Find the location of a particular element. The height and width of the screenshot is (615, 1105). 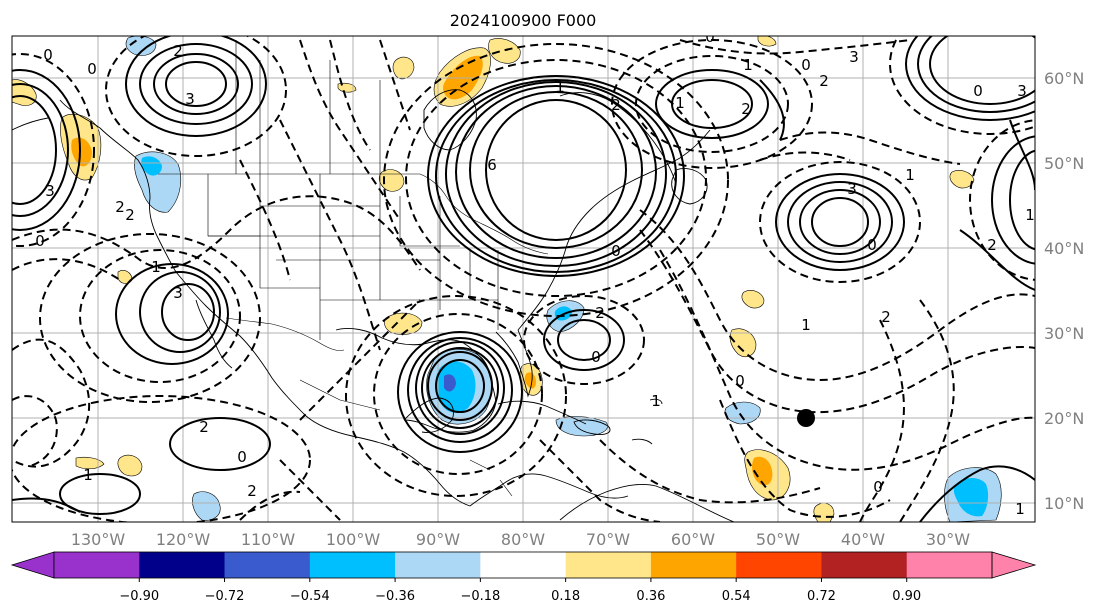

longitude-label: 80°W is located at coordinates (523, 539).